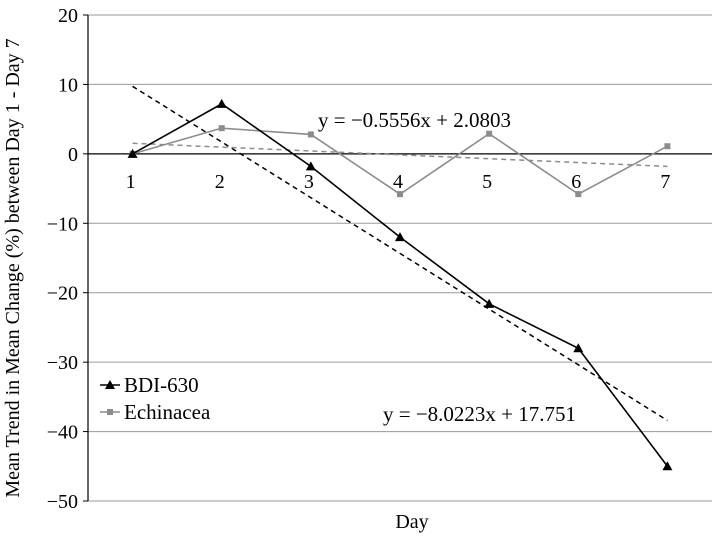 The image size is (720, 536). Describe the element at coordinates (220, 182) in the screenshot. I see `x-tick-label: 2` at that location.